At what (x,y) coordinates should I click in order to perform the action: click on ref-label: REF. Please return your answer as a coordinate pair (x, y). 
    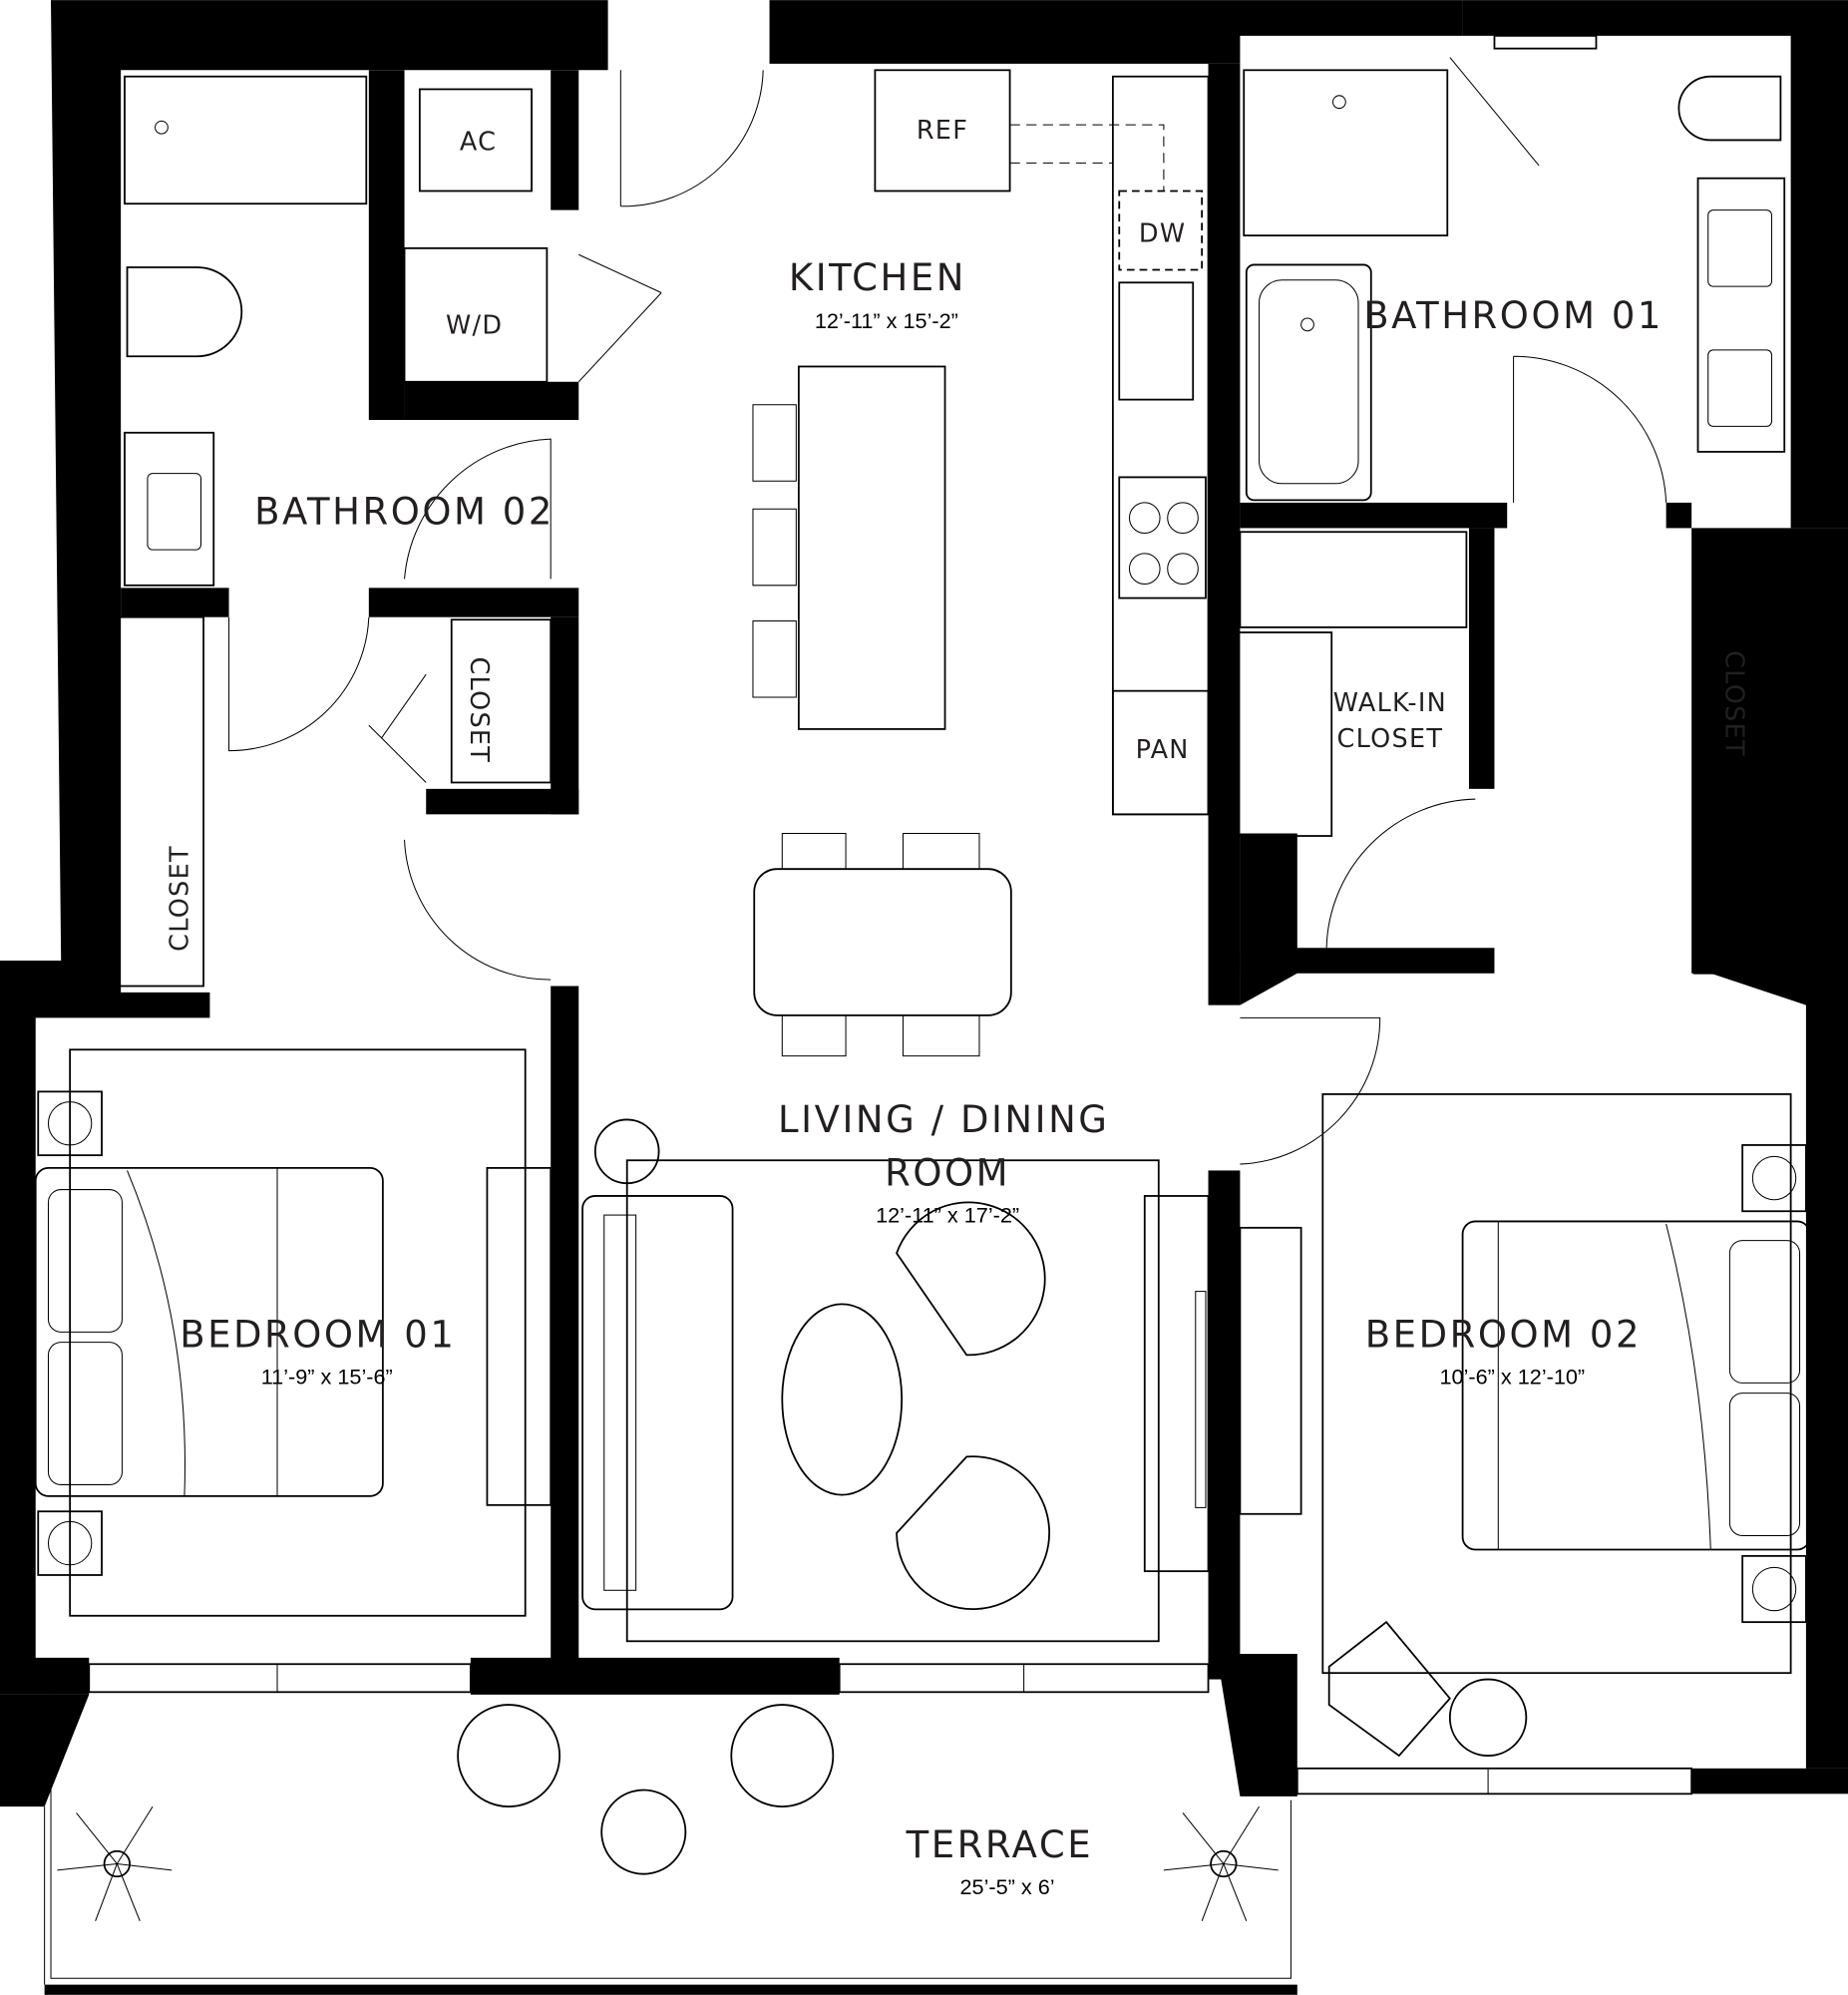
    Looking at the image, I should click on (942, 131).